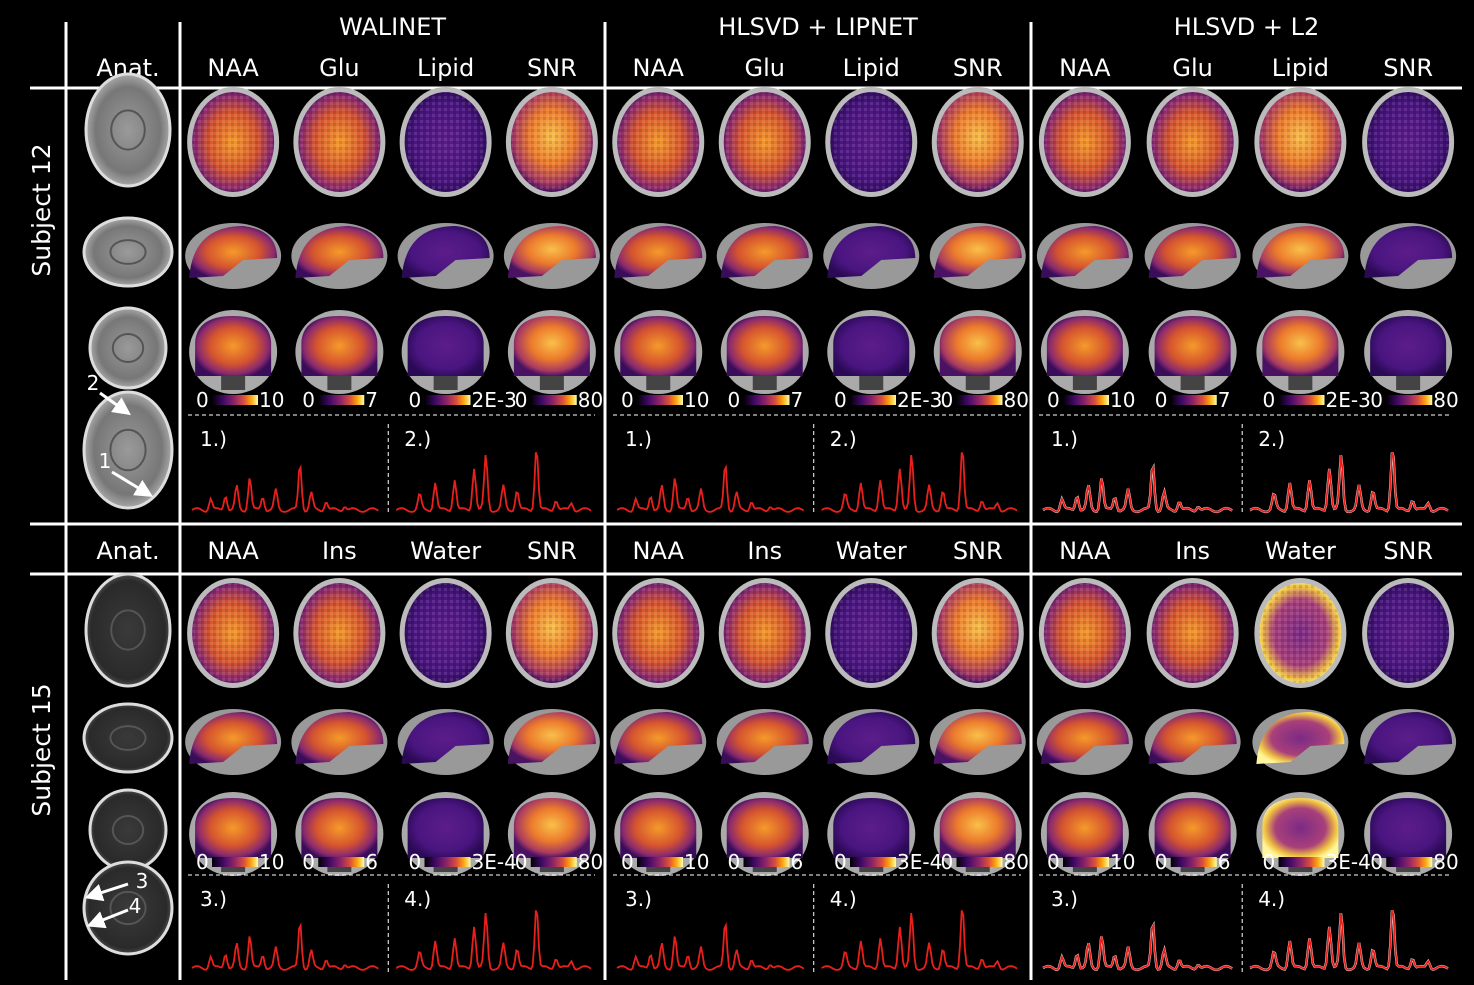 Image resolution: width=1474 pixels, height=985 pixels. I want to click on arrow-label: 4, so click(135, 906).